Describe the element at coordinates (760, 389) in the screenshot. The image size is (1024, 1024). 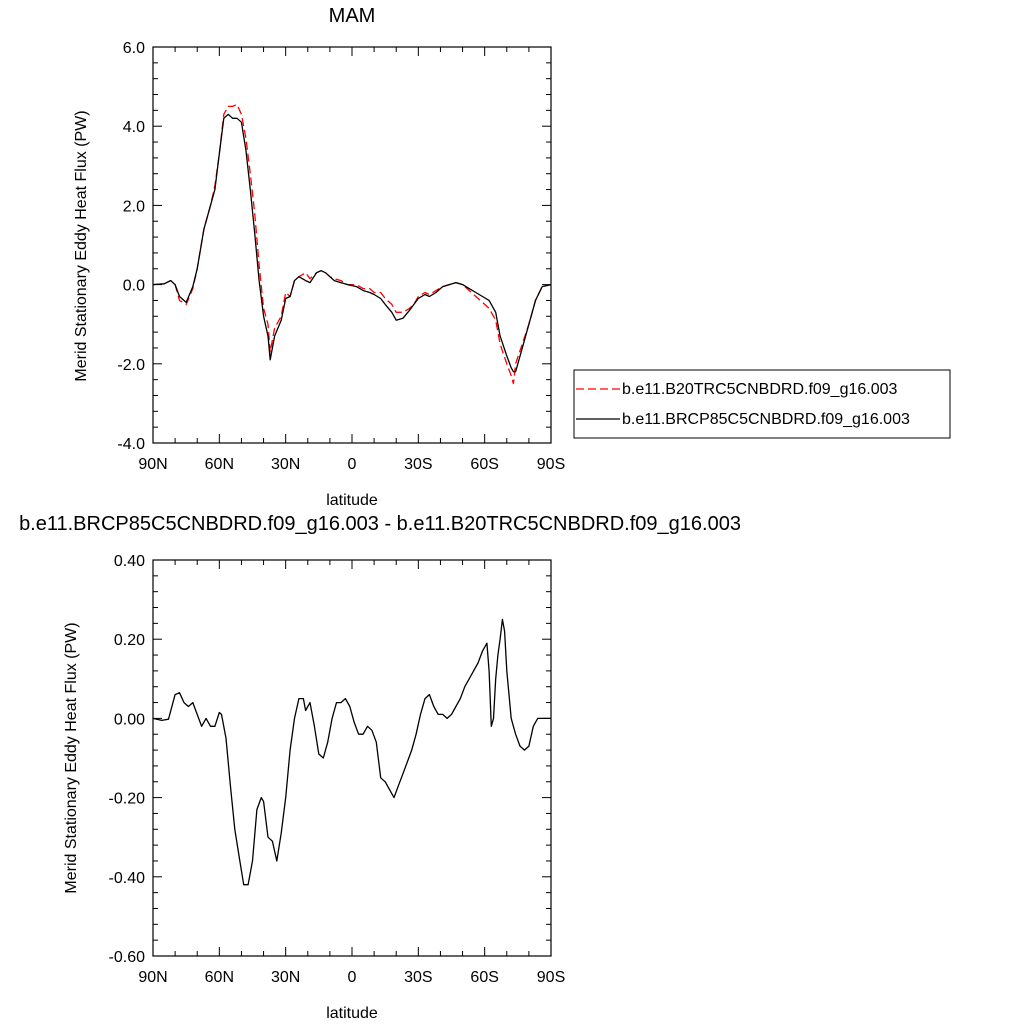
I see `legend-label-series-1: b.e11.B20TRC5CNBDRD.f09_g16.003` at that location.